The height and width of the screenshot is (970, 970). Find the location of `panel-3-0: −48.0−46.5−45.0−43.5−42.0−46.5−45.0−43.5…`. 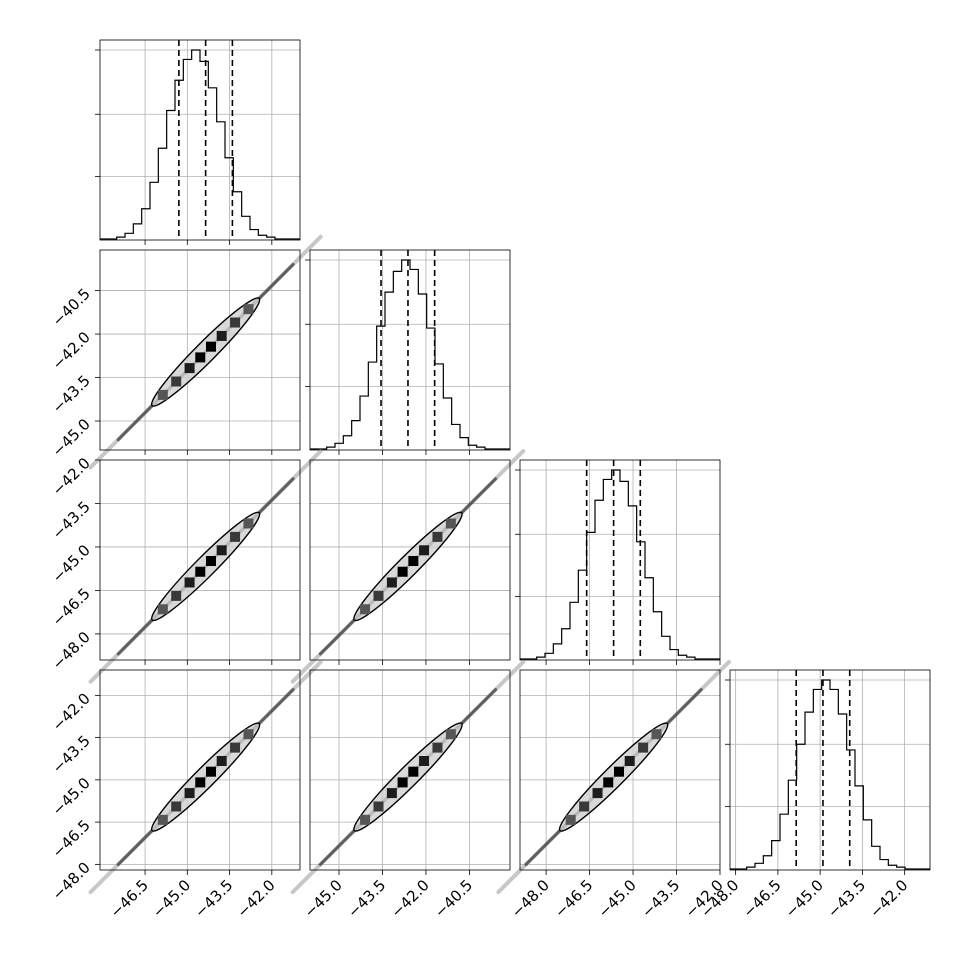

panel-3-0: −48.0−46.5−45.0−43.5−42.0−46.5−45.0−43.5… is located at coordinates (186, 790).